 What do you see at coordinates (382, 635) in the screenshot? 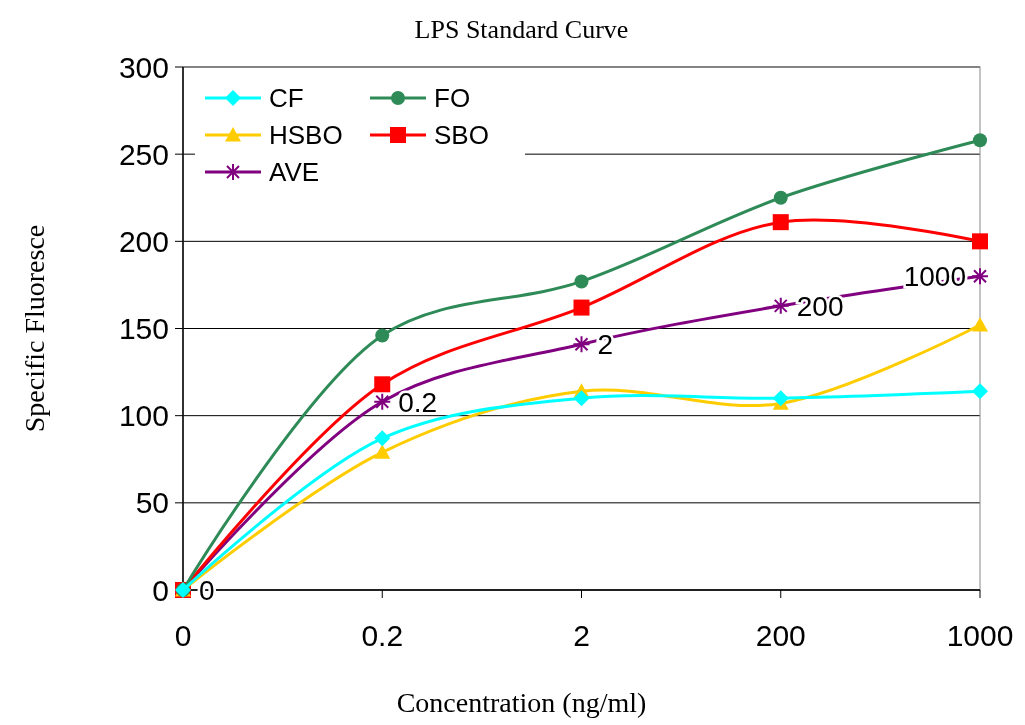
I see `x-tick-label: 0.2` at bounding box center [382, 635].